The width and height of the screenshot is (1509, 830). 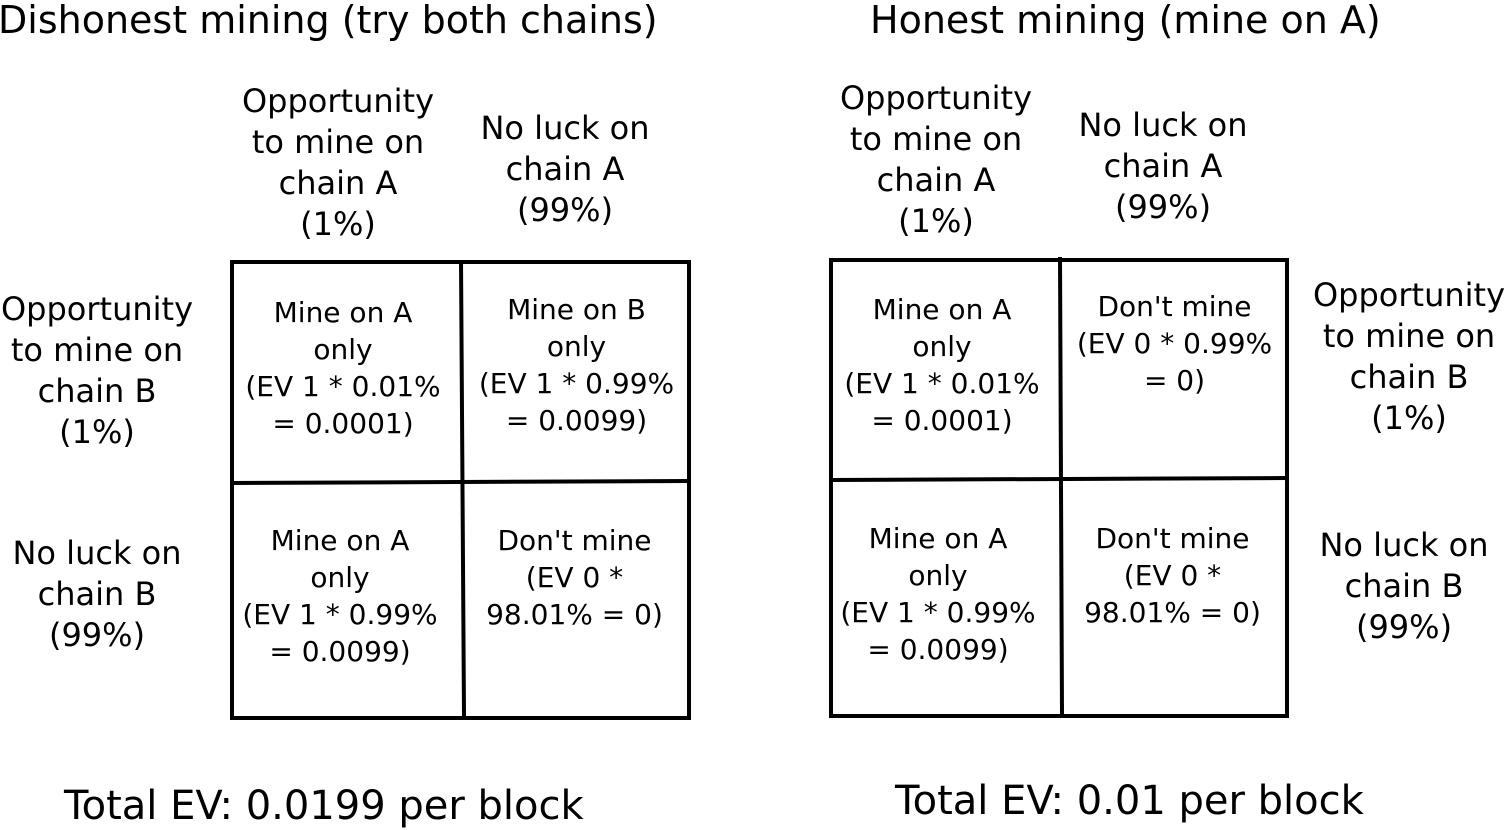 What do you see at coordinates (1129, 801) in the screenshot?
I see `right-total-ev: Total EV: 0.01 per block` at bounding box center [1129, 801].